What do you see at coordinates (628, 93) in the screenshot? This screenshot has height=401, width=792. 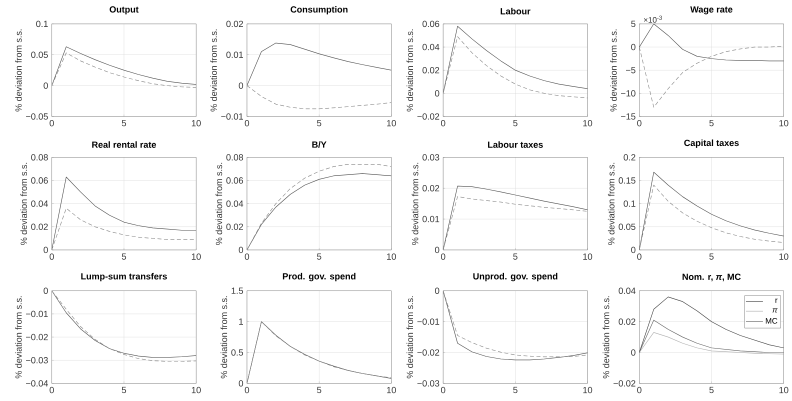 I see `y-tick-label: −10` at bounding box center [628, 93].